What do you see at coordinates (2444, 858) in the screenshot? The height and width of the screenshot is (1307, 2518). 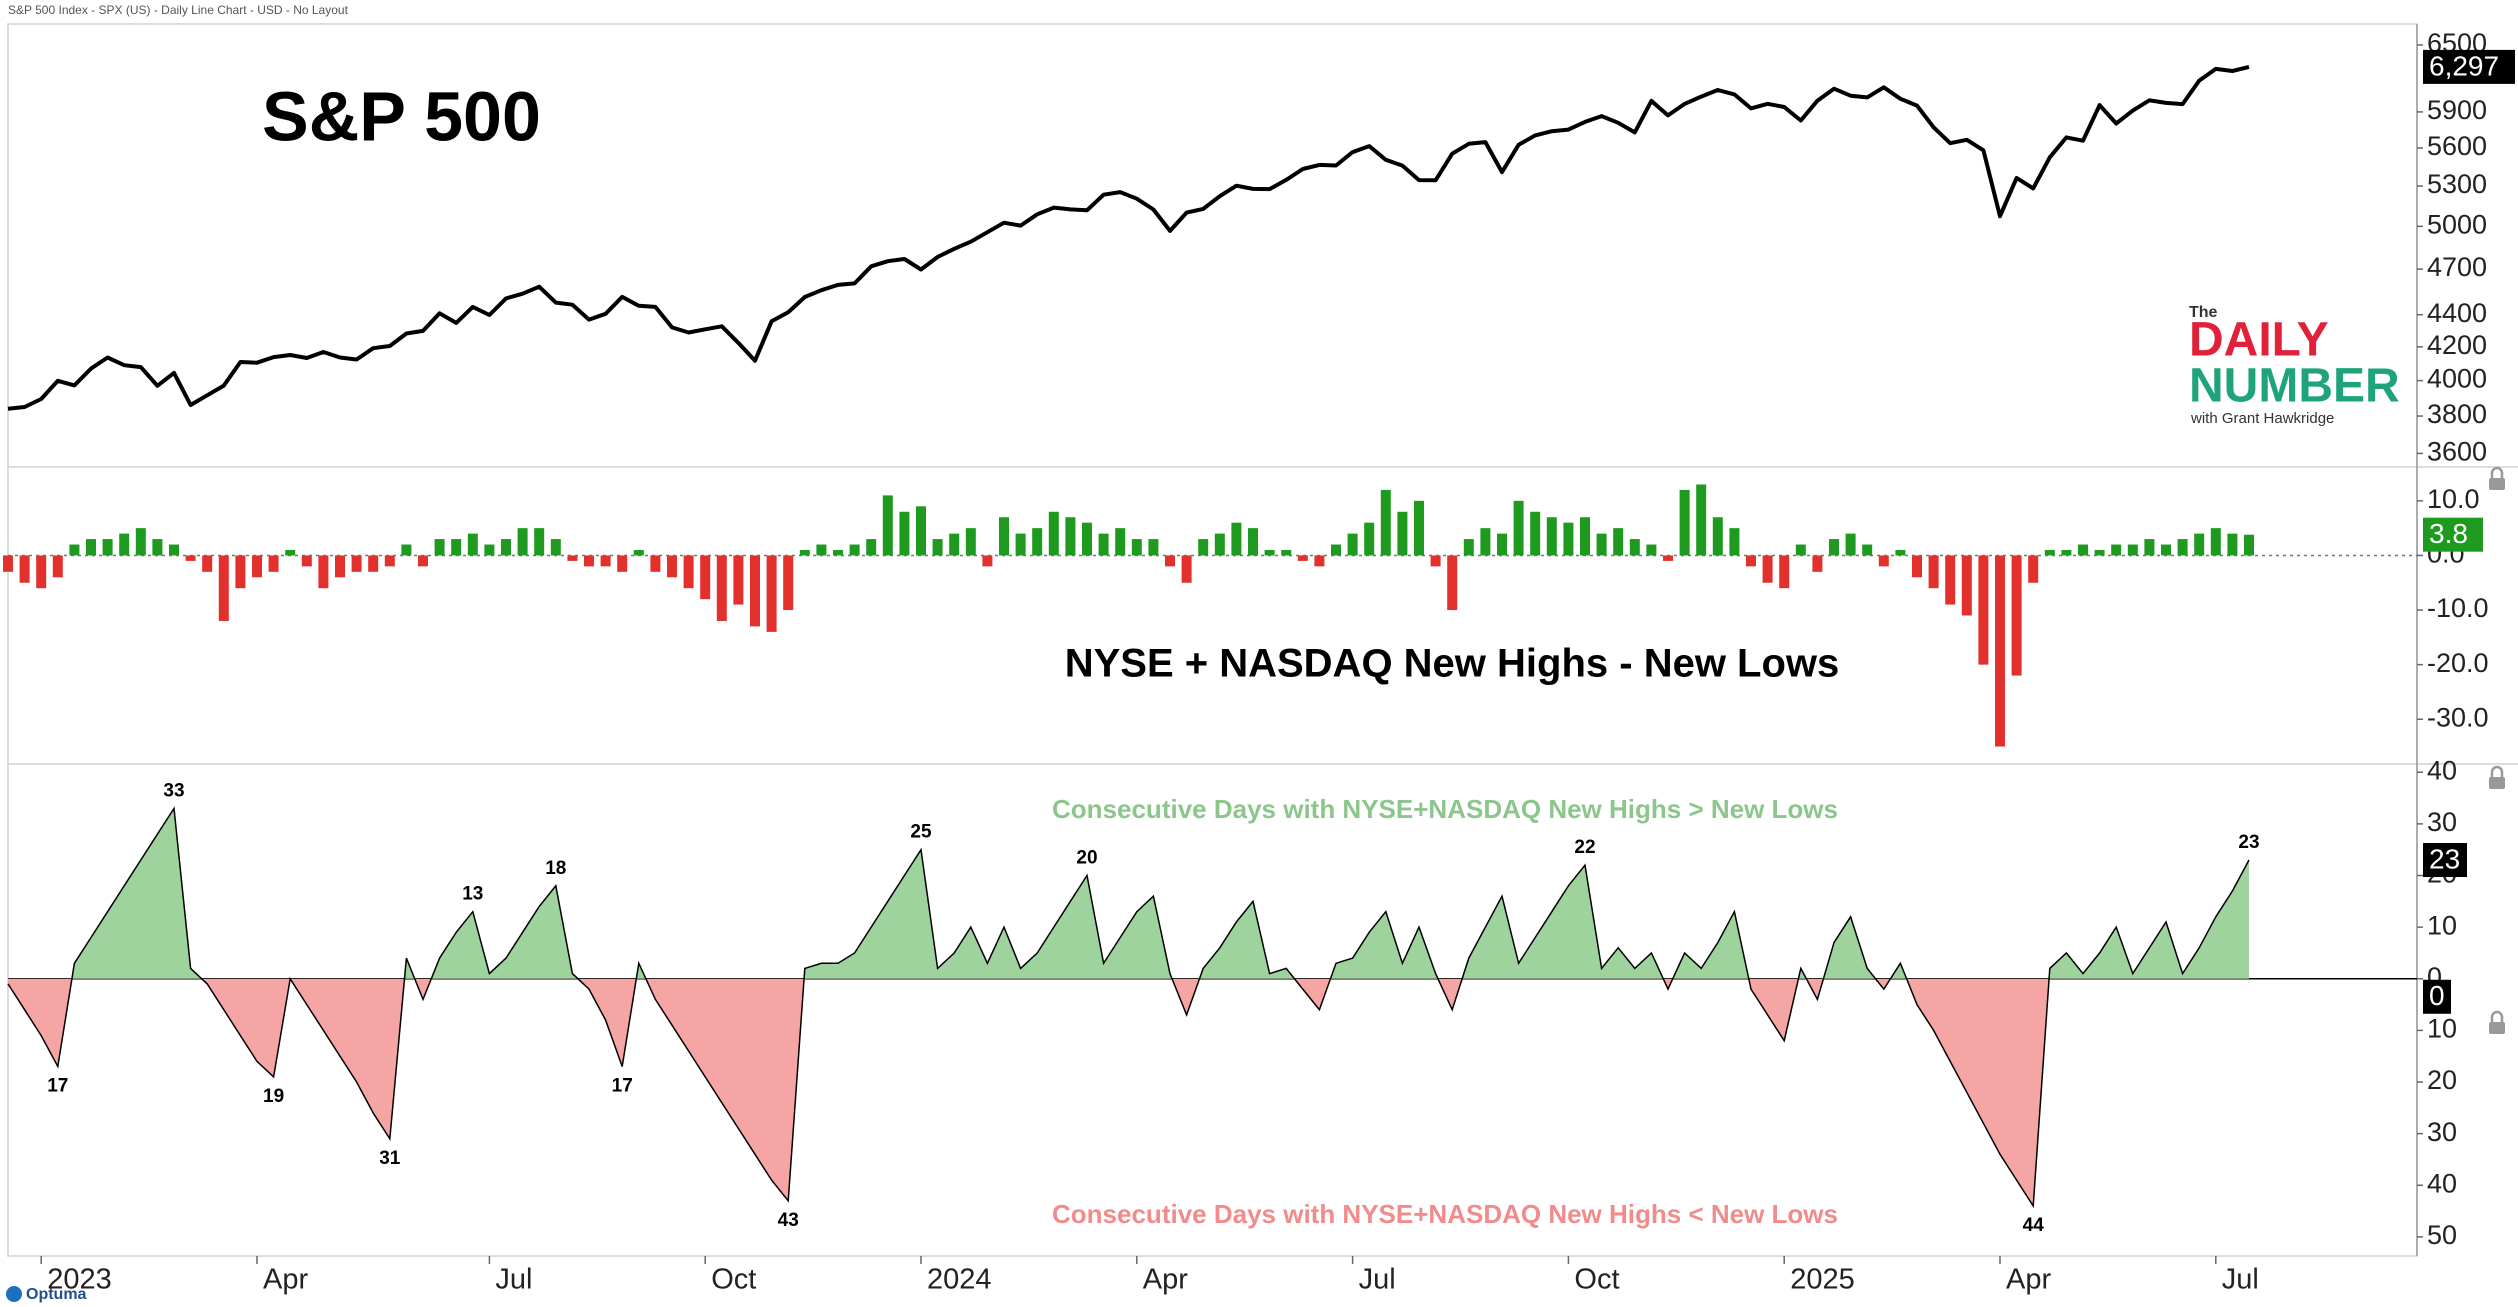 I see `current-value-label: 23` at bounding box center [2444, 858].